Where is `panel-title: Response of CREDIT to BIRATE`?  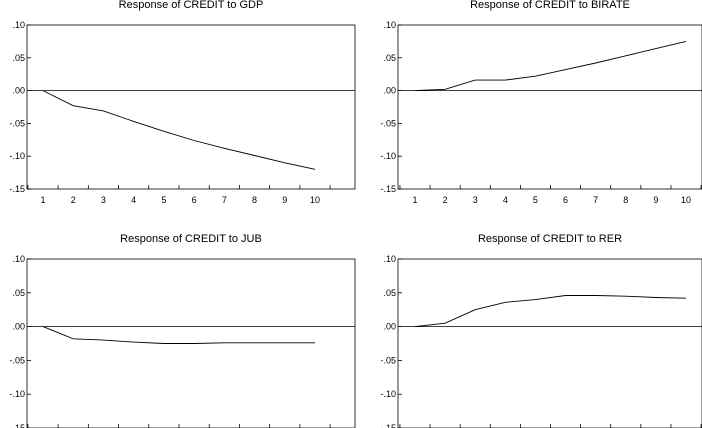 panel-title: Response of CREDIT to BIRATE is located at coordinates (550, 5).